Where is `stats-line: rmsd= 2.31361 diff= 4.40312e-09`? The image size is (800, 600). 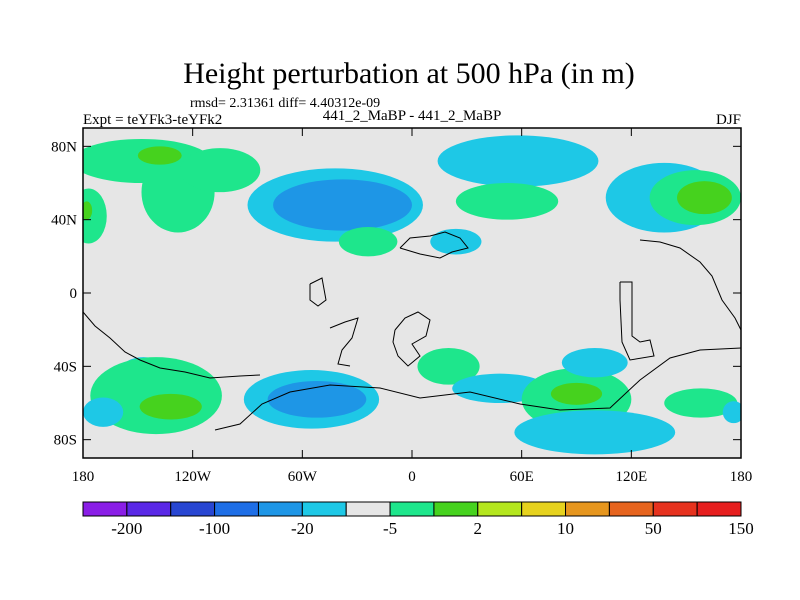
stats-line: rmsd= 2.31361 diff= 4.40312e-09 is located at coordinates (285, 103).